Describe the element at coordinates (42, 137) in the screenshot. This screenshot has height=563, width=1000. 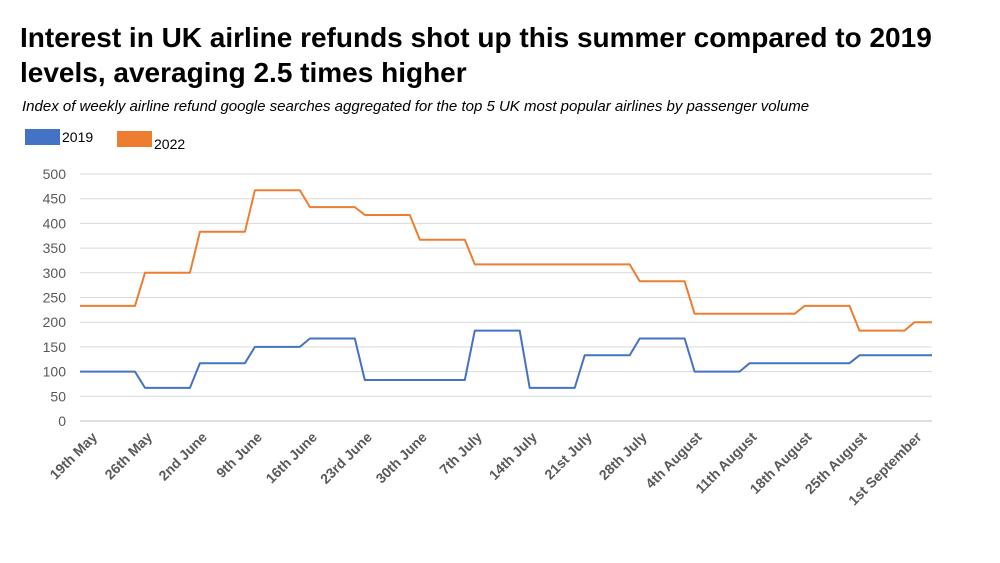
I see `legend-swatch-2019` at that location.